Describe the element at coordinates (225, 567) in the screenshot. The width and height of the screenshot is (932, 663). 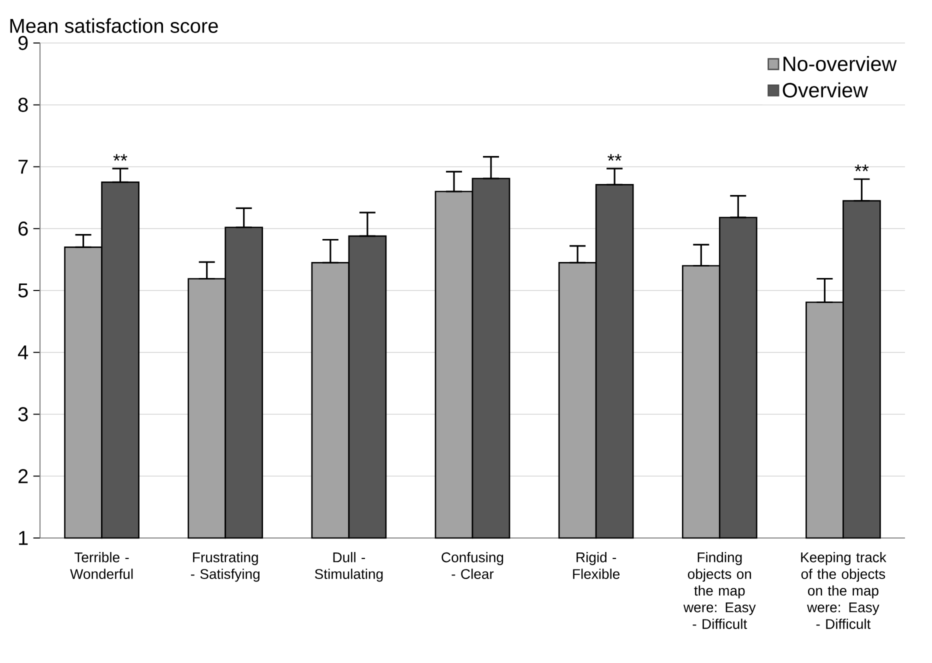
I see `x-tick-label: Frustrating - Satisfying` at that location.